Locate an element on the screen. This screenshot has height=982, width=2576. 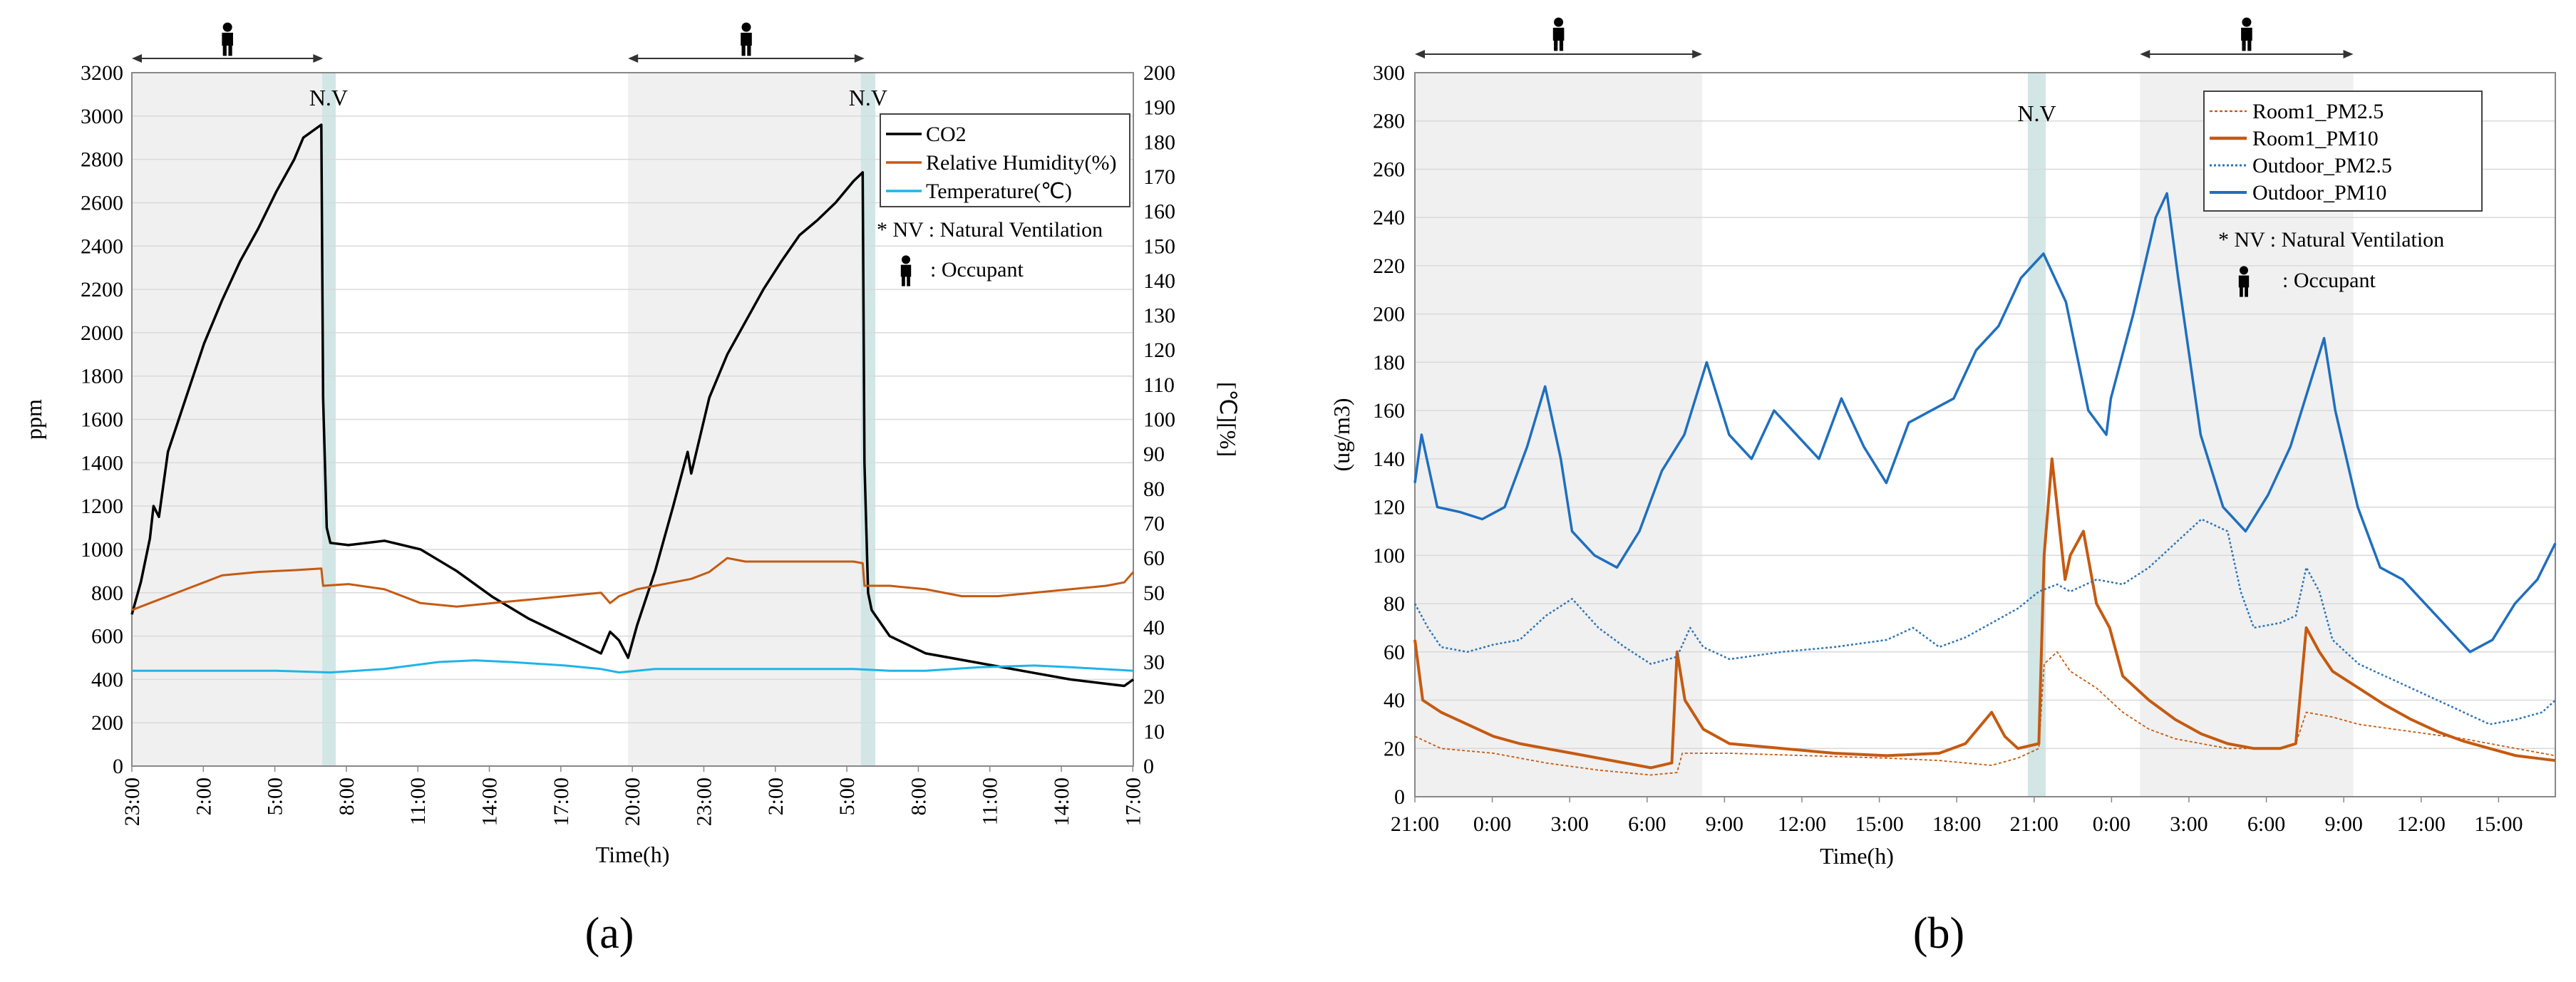
panel-b-x-axis-label: Time(h) is located at coordinates (1857, 856).